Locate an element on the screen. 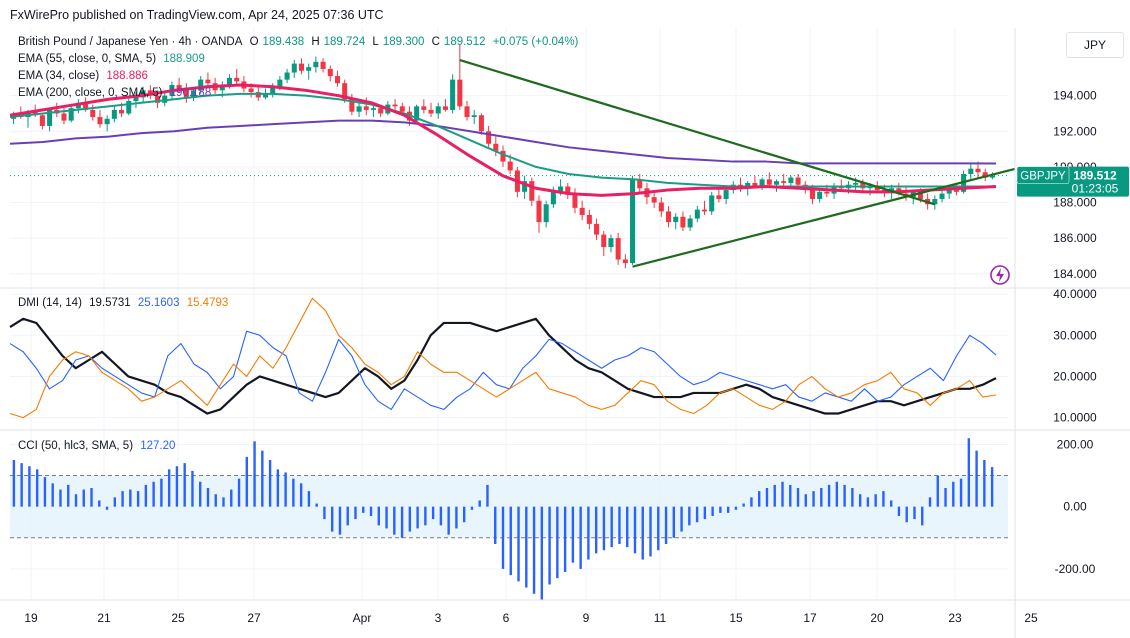 The width and height of the screenshot is (1130, 638). dmi-label: DMI (14, 14) is located at coordinates (50, 303).